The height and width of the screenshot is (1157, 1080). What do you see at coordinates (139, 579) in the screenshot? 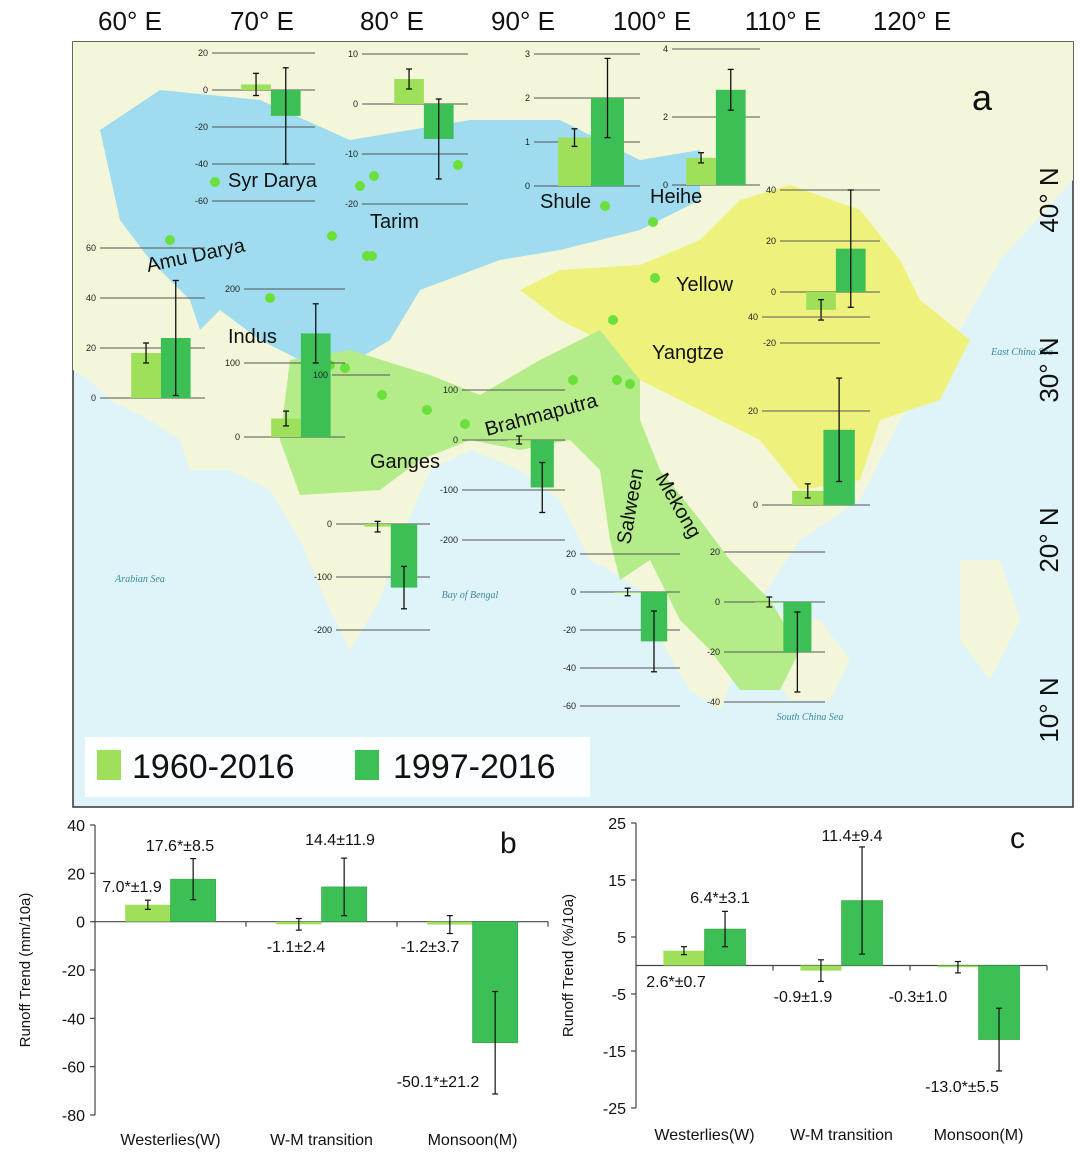
I see `sea-label: Arabian Sea` at bounding box center [139, 579].